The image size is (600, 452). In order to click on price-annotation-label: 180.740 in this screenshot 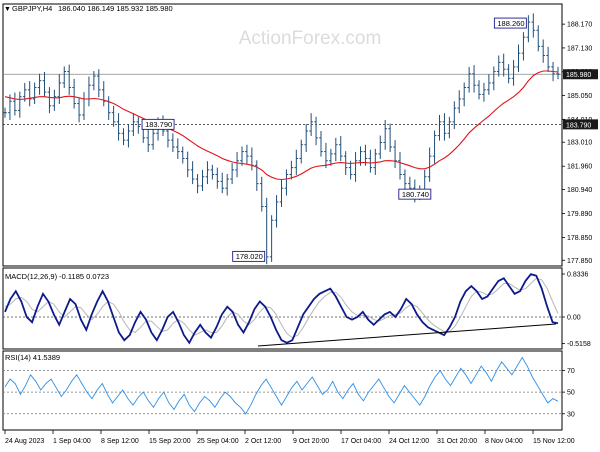, I will do `click(415, 194)`.